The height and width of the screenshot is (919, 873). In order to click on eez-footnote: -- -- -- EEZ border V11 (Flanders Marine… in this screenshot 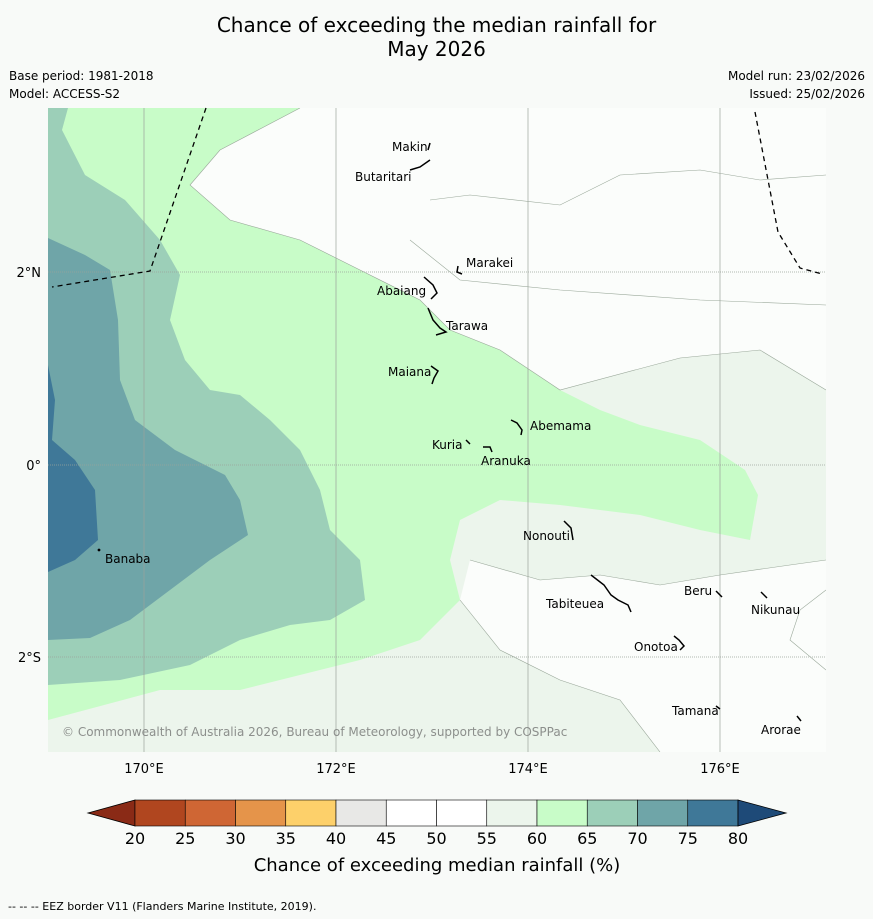, I will do `click(162, 906)`.